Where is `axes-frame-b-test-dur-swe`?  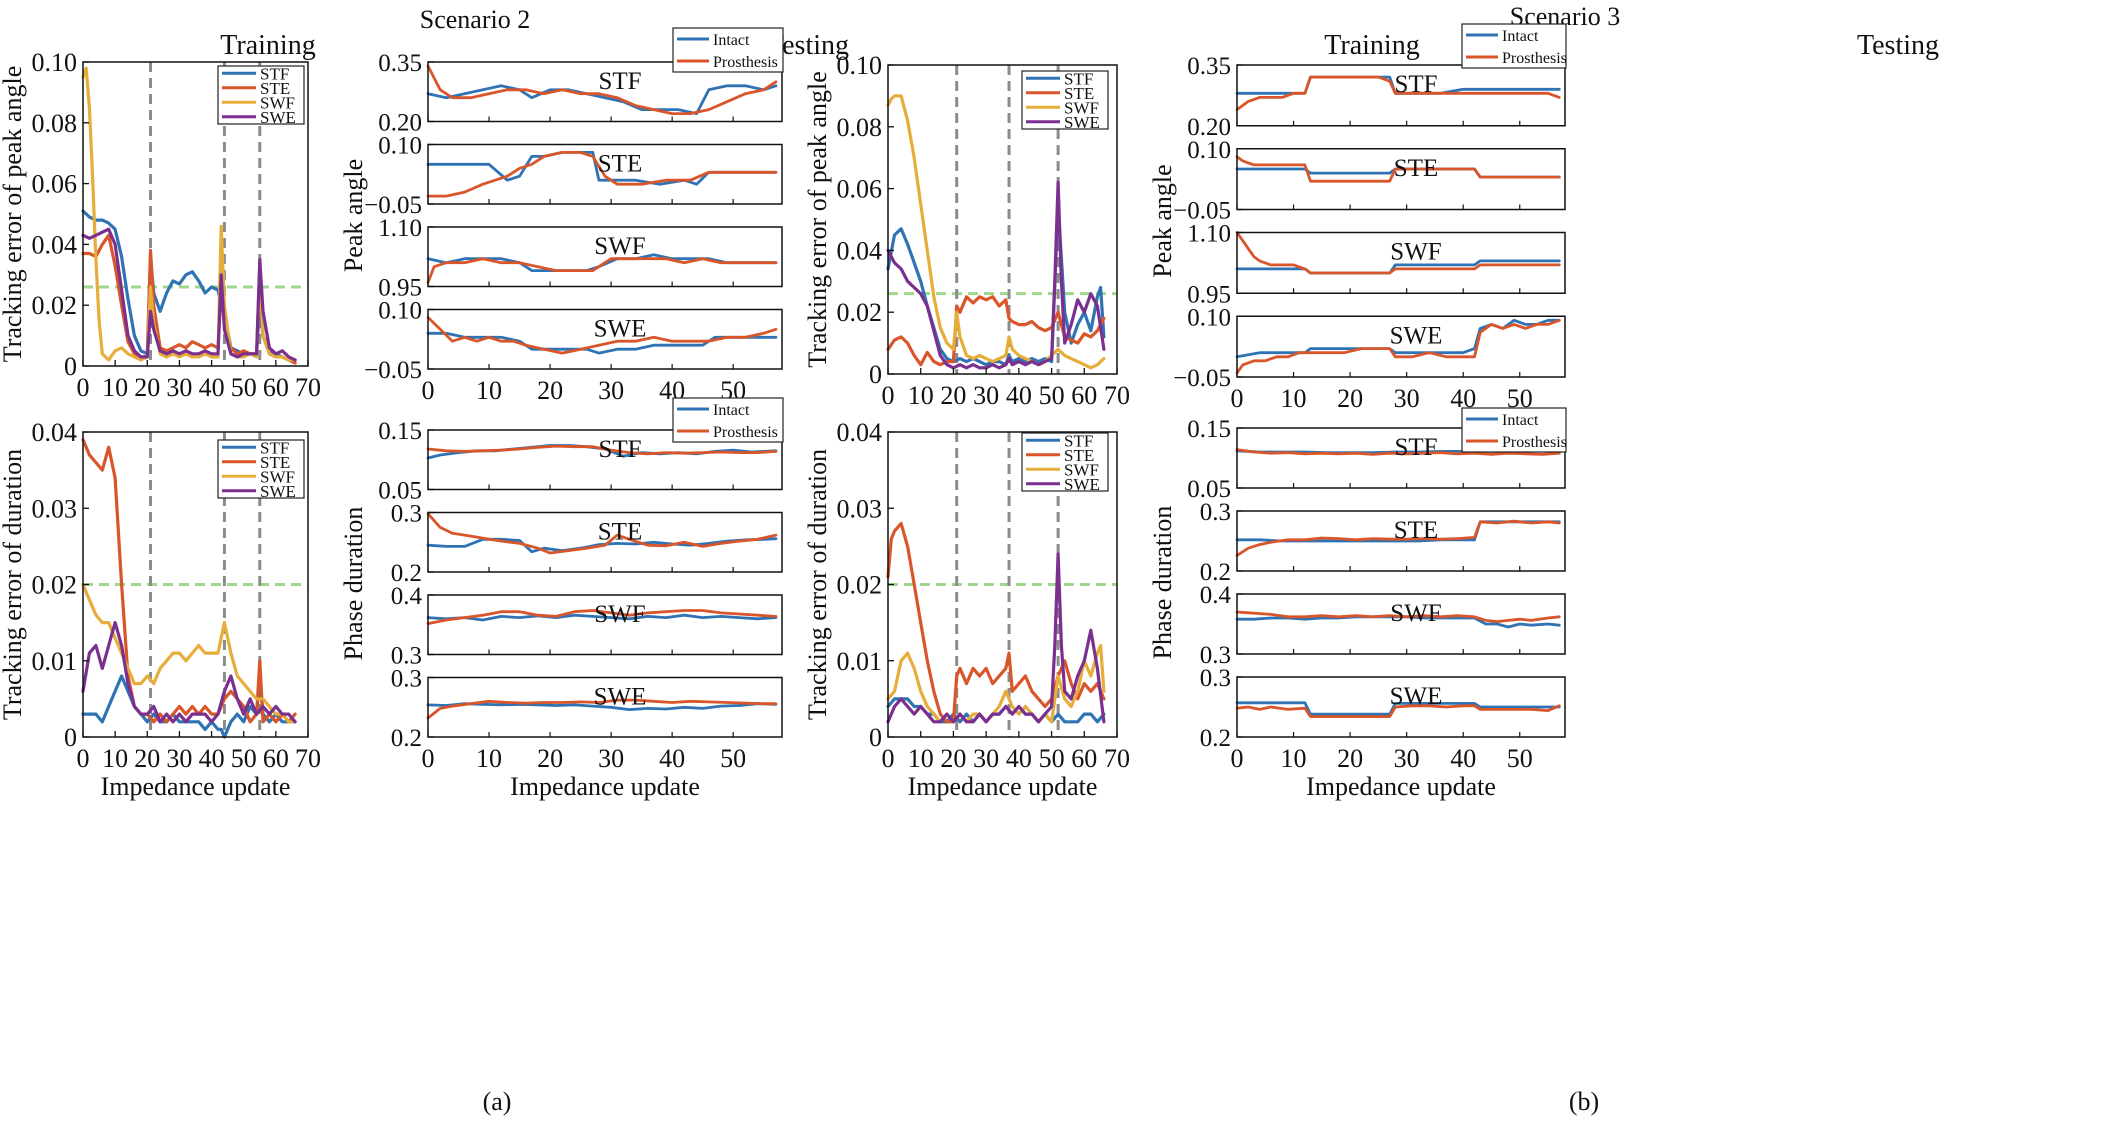
axes-frame-b-test-dur-swe is located at coordinates (1401, 707).